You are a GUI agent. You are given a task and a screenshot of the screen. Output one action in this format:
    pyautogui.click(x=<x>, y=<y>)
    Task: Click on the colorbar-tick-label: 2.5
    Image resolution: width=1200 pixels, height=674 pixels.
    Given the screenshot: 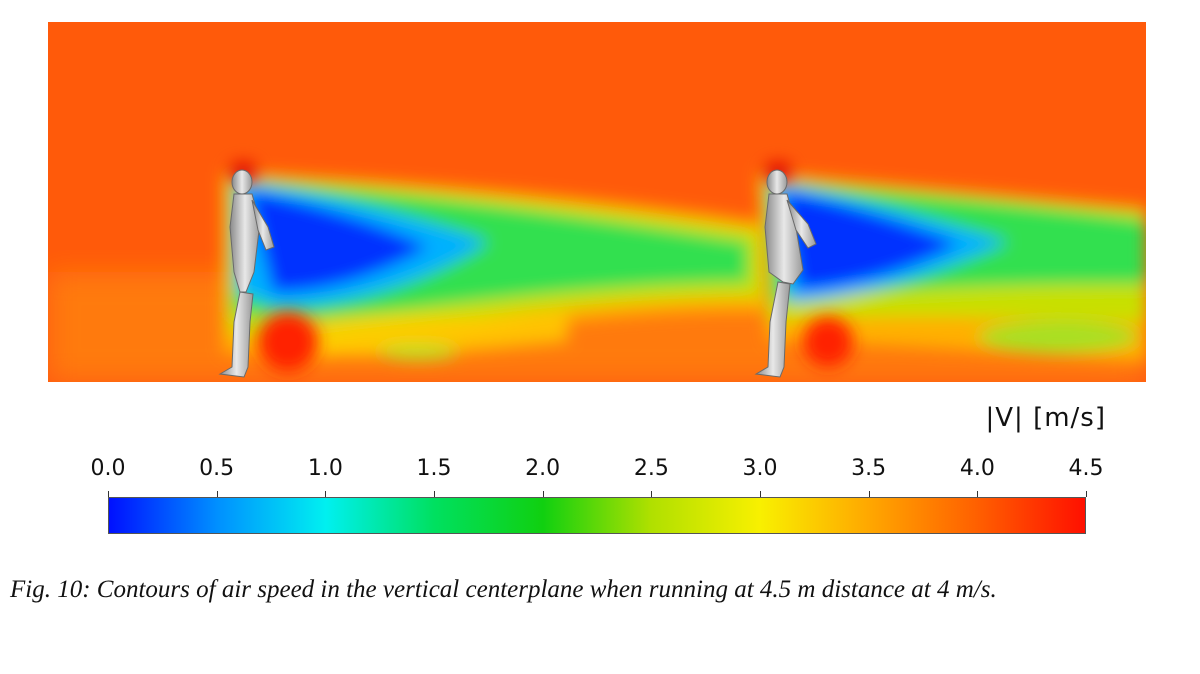 What is the action you would take?
    pyautogui.click(x=651, y=468)
    